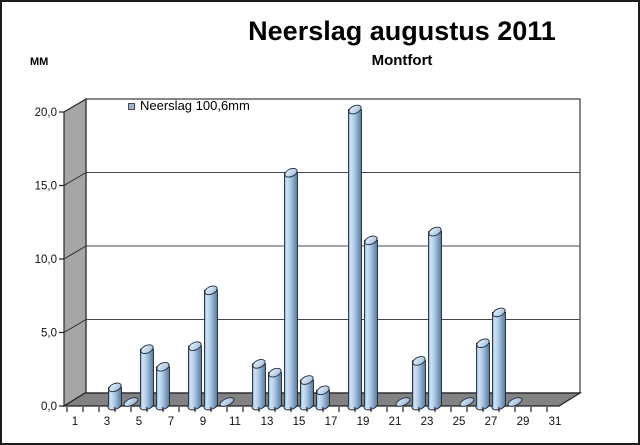 Image resolution: width=640 pixels, height=445 pixels. Describe the element at coordinates (314, 417) in the screenshot. I see `x-axis: 1 3 5 7 9 11 13 15 17 19 21 23 25 27 29 31` at that location.